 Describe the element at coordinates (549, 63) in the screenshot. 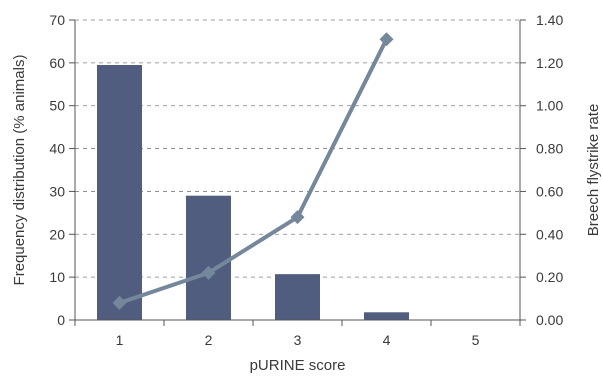

I see `y2-tick-label: 1.20` at that location.